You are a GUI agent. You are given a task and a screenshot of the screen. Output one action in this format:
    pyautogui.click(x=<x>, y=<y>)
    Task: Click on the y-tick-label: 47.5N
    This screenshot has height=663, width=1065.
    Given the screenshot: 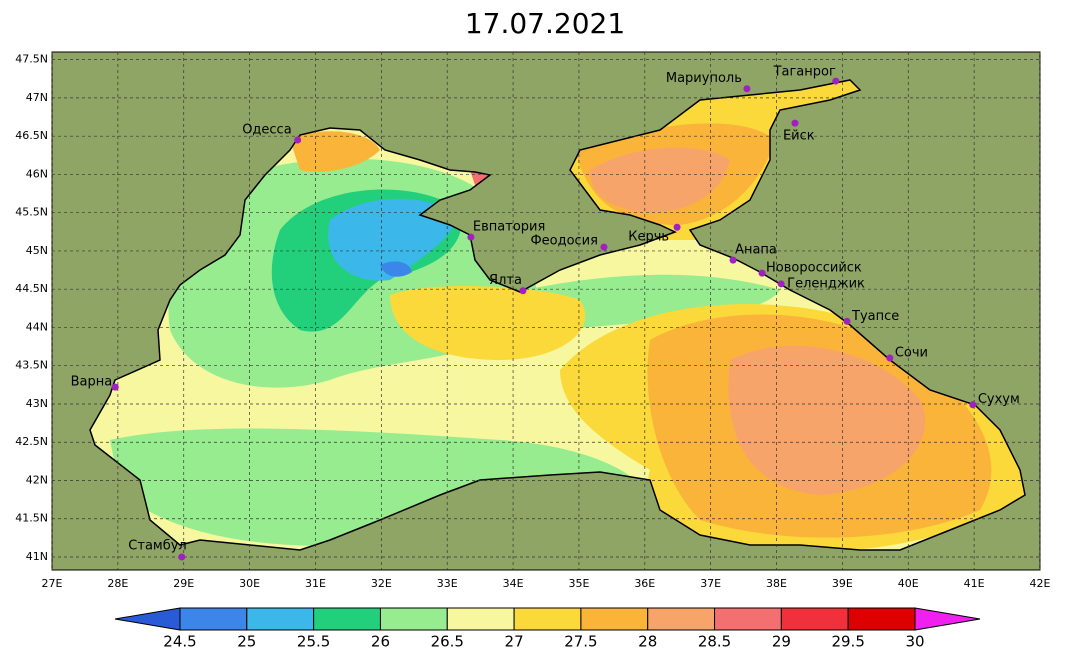 What is the action you would take?
    pyautogui.click(x=31, y=59)
    